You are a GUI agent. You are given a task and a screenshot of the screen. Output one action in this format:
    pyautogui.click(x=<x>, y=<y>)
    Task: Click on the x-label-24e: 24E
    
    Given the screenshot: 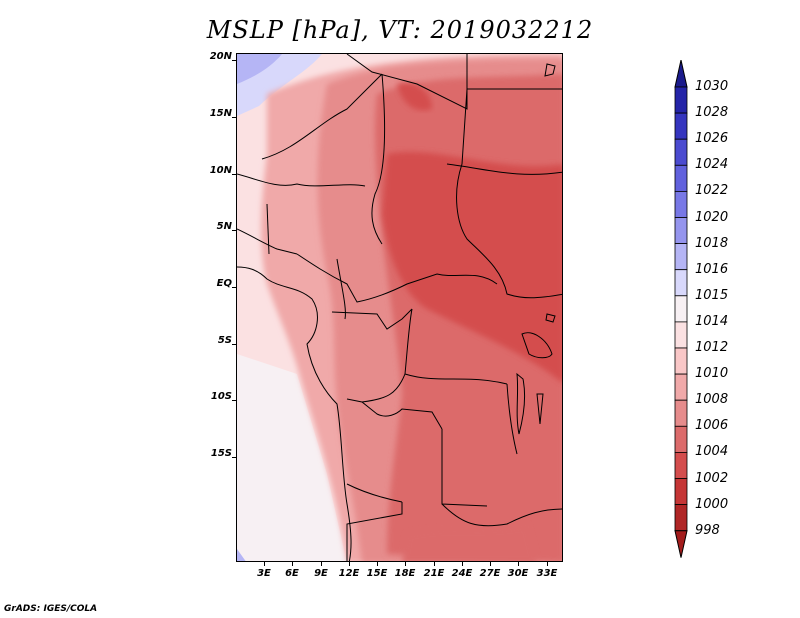 What is the action you would take?
    pyautogui.click(x=462, y=573)
    